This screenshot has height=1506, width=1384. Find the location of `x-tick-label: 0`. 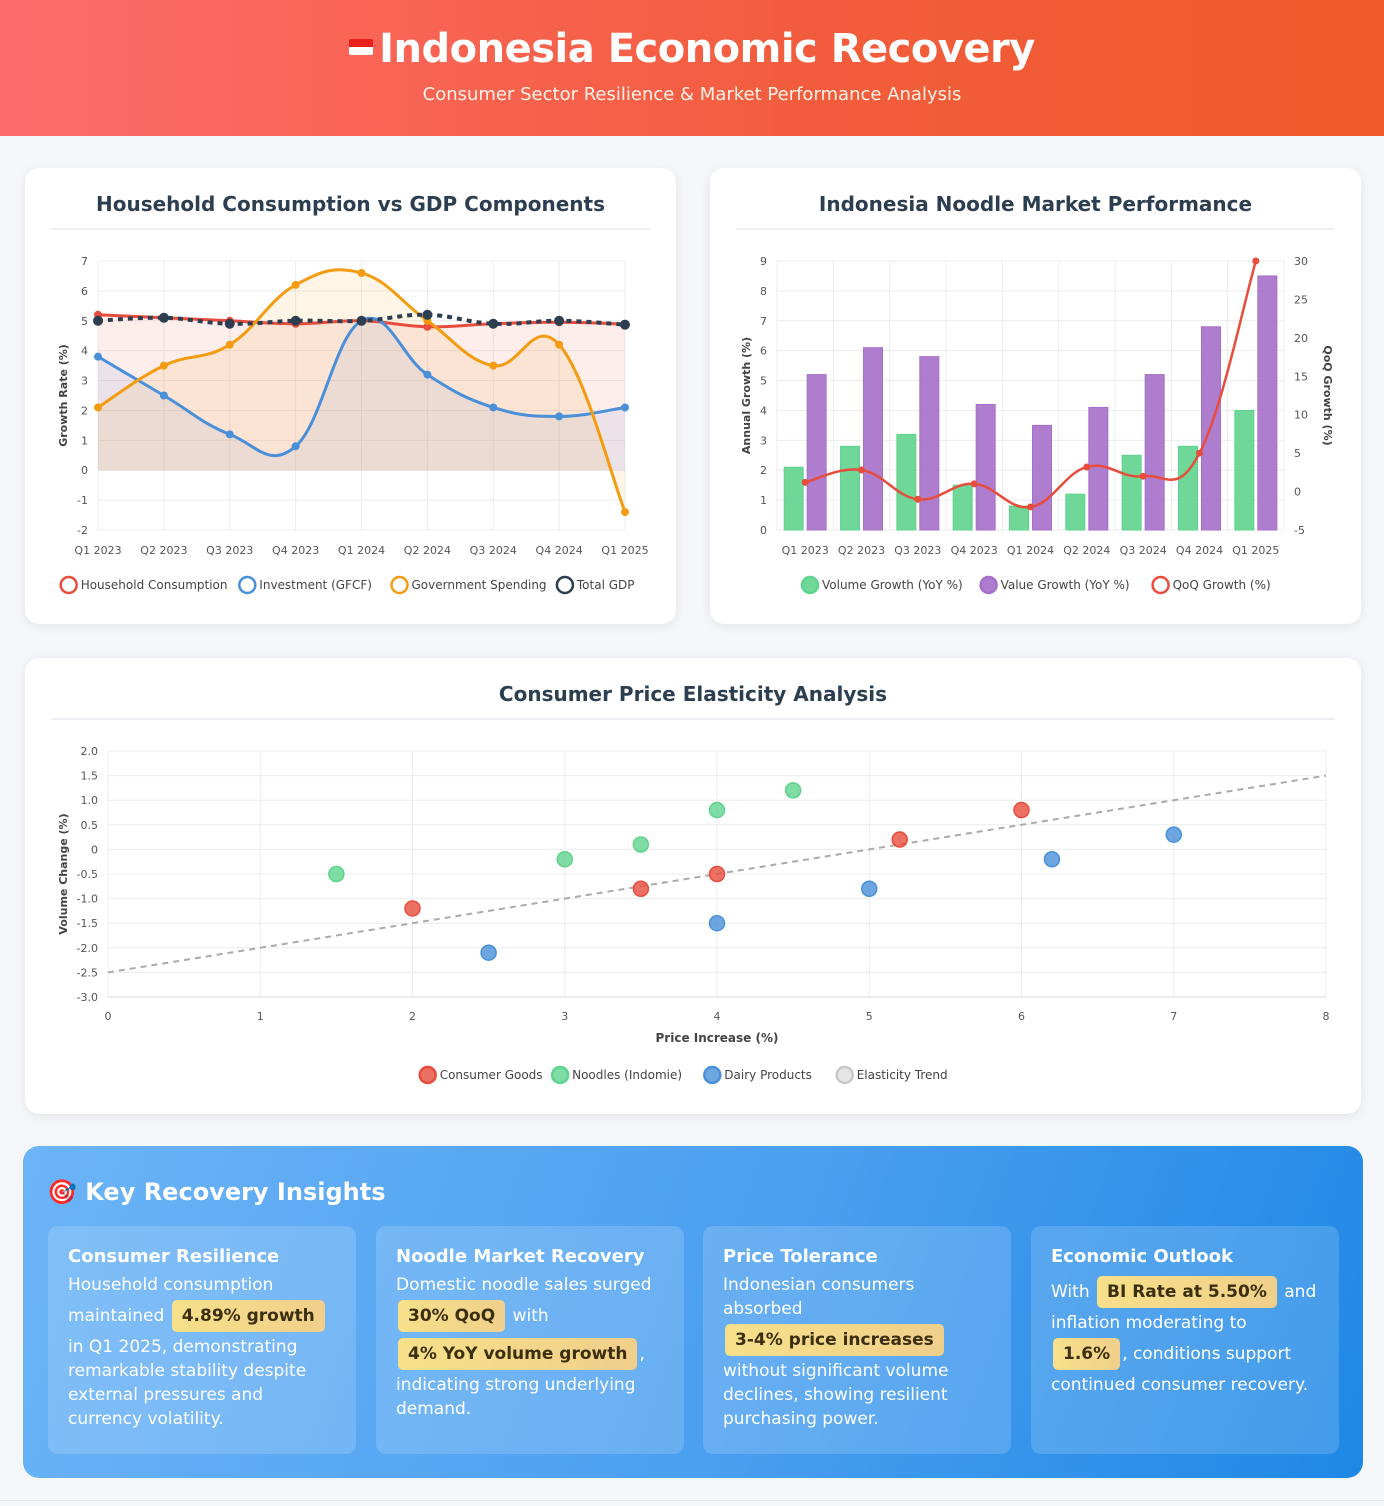

x-tick-label: 0 is located at coordinates (108, 1016).